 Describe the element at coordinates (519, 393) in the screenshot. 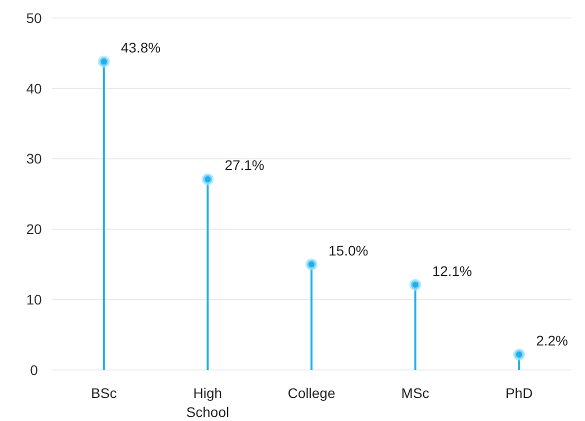

I see `x-tick-label: PhD` at that location.